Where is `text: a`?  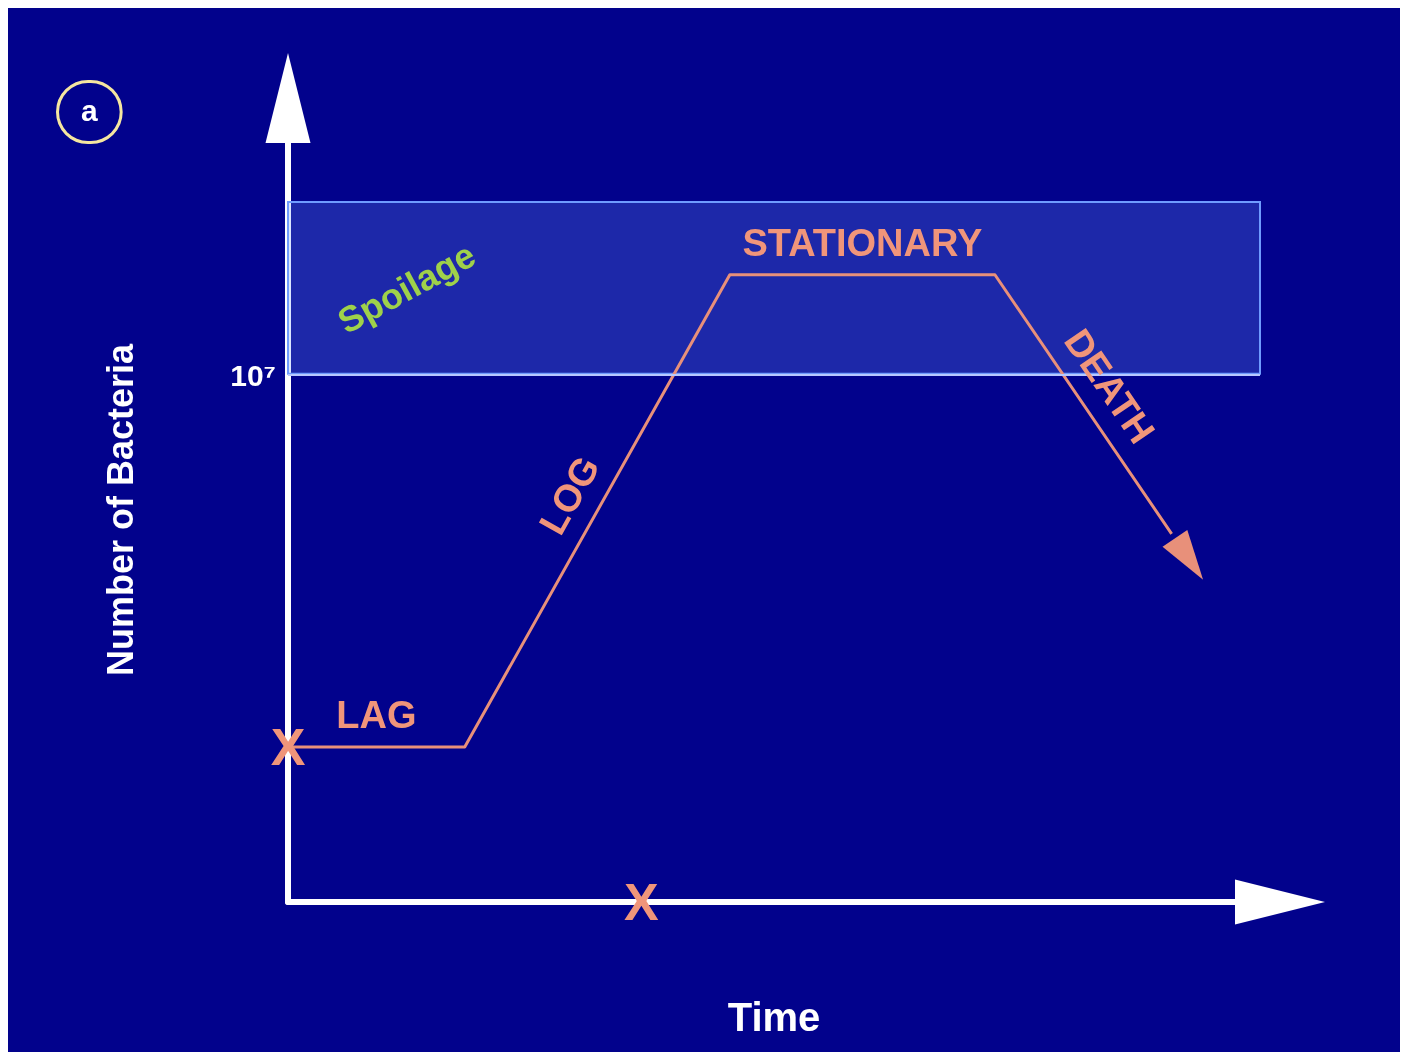
text: a is located at coordinates (89, 110).